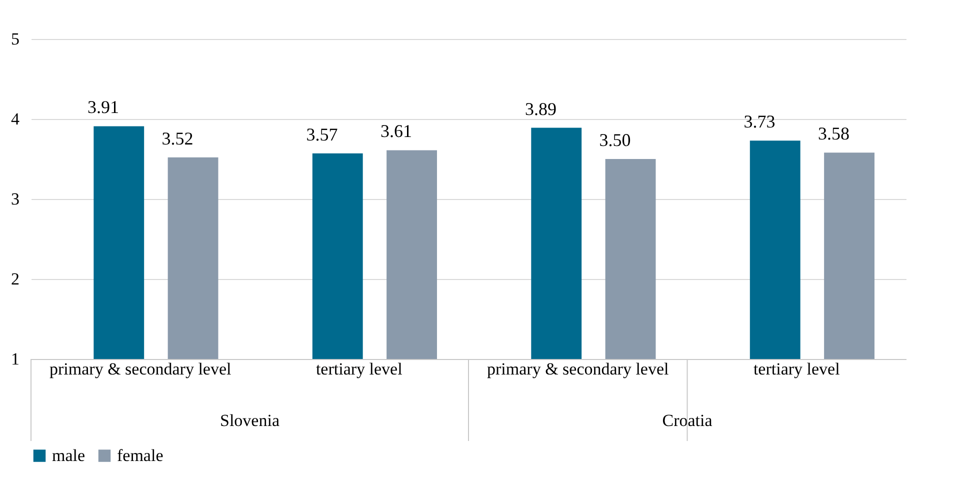 This screenshot has width=955, height=504. What do you see at coordinates (541, 108) in the screenshot?
I see `data-label: 3.89` at bounding box center [541, 108].